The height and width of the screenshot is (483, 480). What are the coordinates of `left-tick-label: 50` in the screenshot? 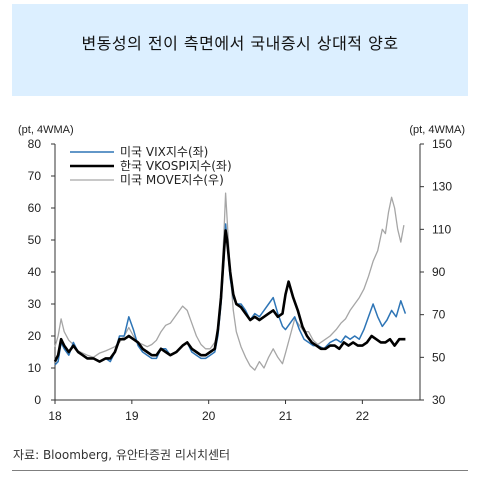 It's located at (35, 240).